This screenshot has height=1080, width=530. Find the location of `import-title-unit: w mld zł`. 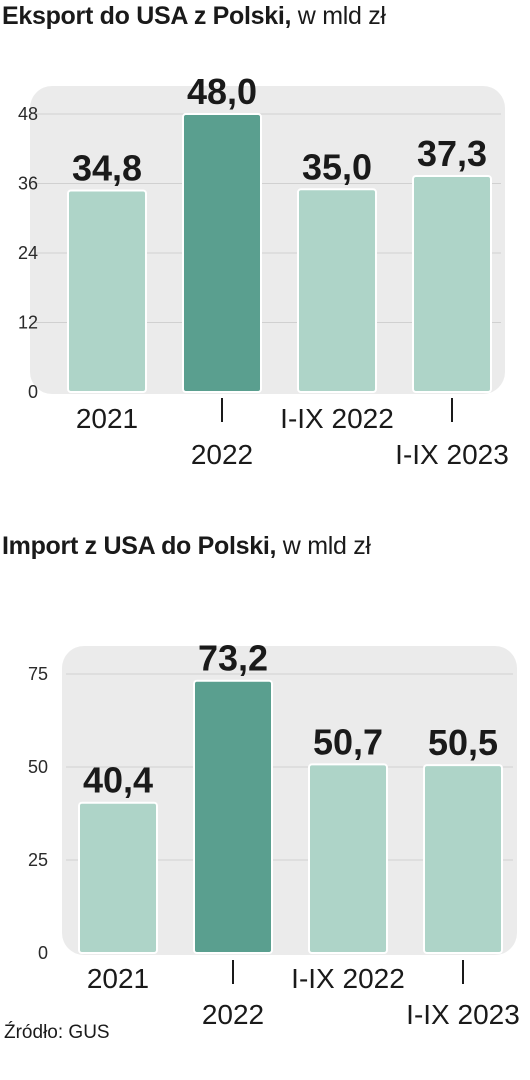

import-title-unit: w mld zł is located at coordinates (323, 546).